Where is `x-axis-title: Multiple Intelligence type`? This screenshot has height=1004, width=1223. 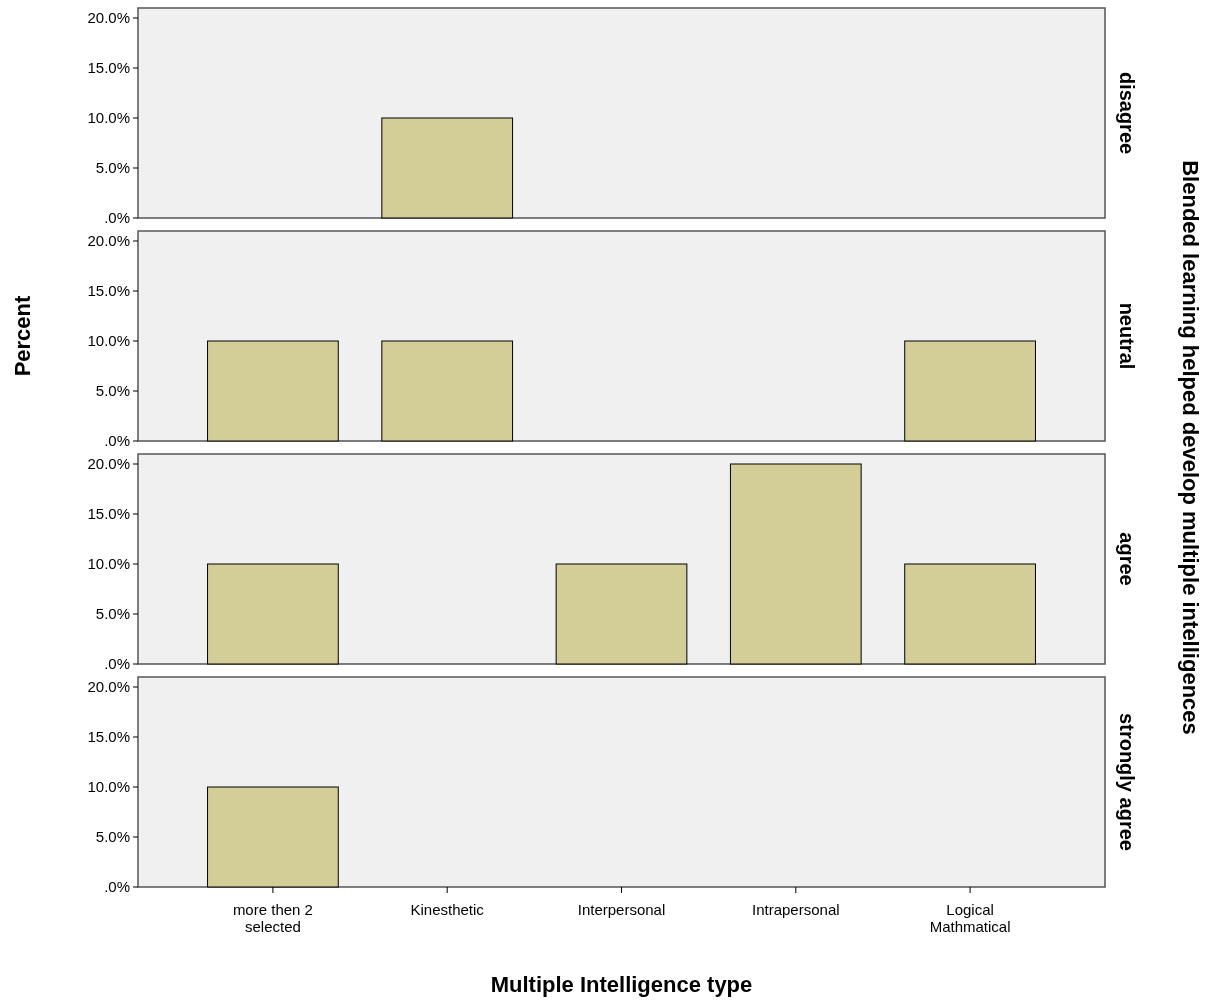
x-axis-title: Multiple Intelligence type is located at coordinates (621, 984).